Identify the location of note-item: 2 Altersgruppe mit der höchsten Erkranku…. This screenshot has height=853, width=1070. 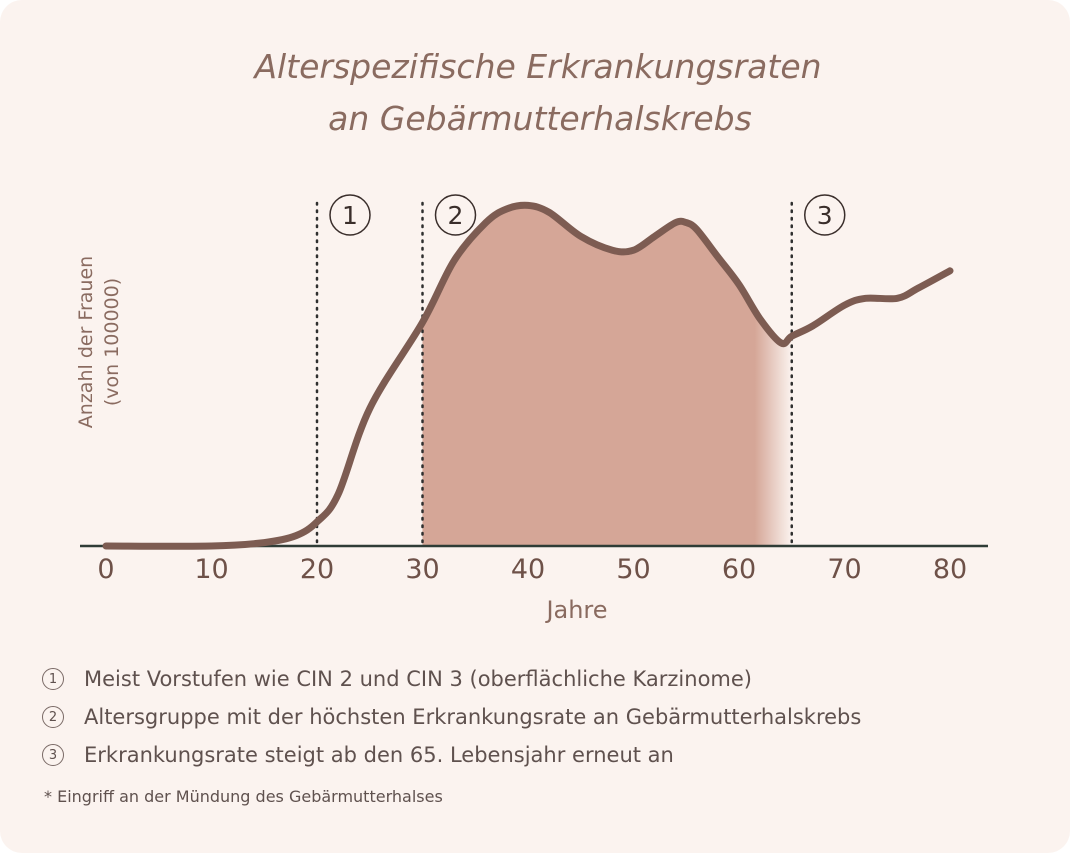
(547, 717).